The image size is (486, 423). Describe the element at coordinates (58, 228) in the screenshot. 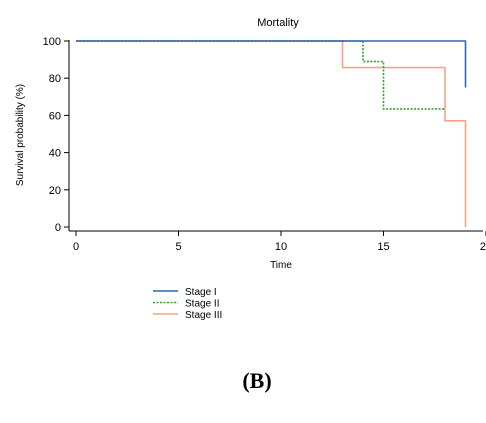

I see `y-tick-label: 0` at that location.